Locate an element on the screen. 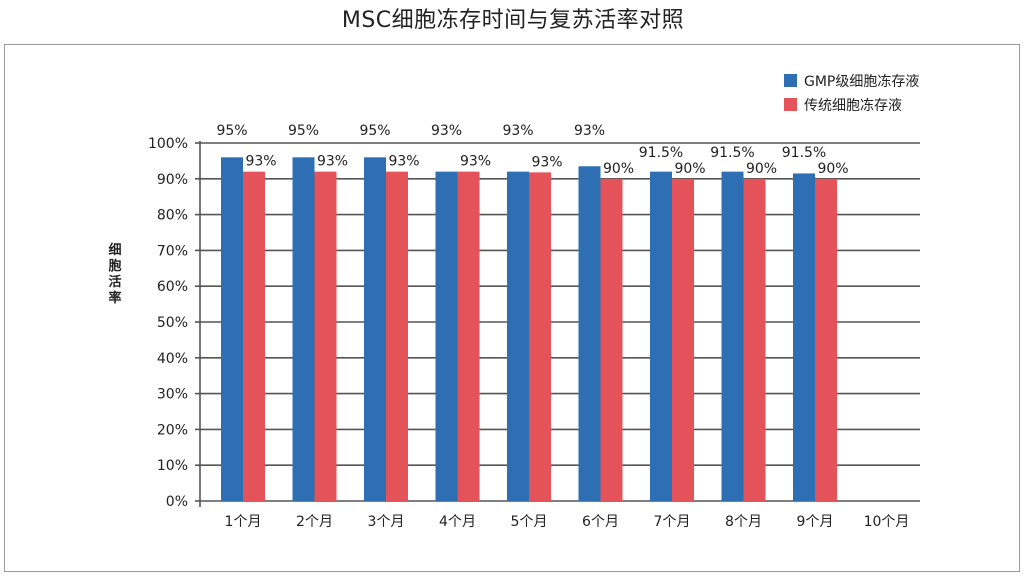 The image size is (1026, 576). x-tick-label: 4个月 is located at coordinates (457, 522).